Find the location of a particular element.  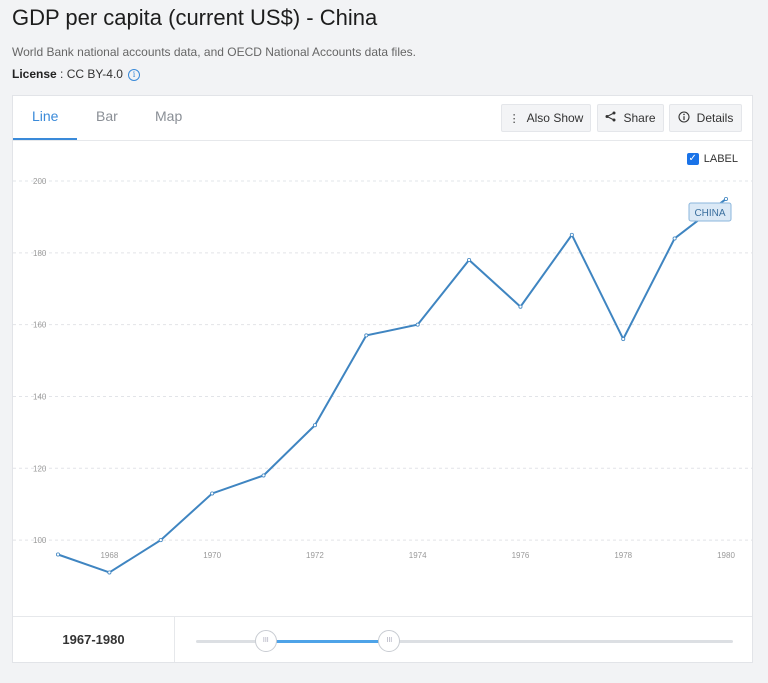

series-label: CHINA is located at coordinates (709, 213).